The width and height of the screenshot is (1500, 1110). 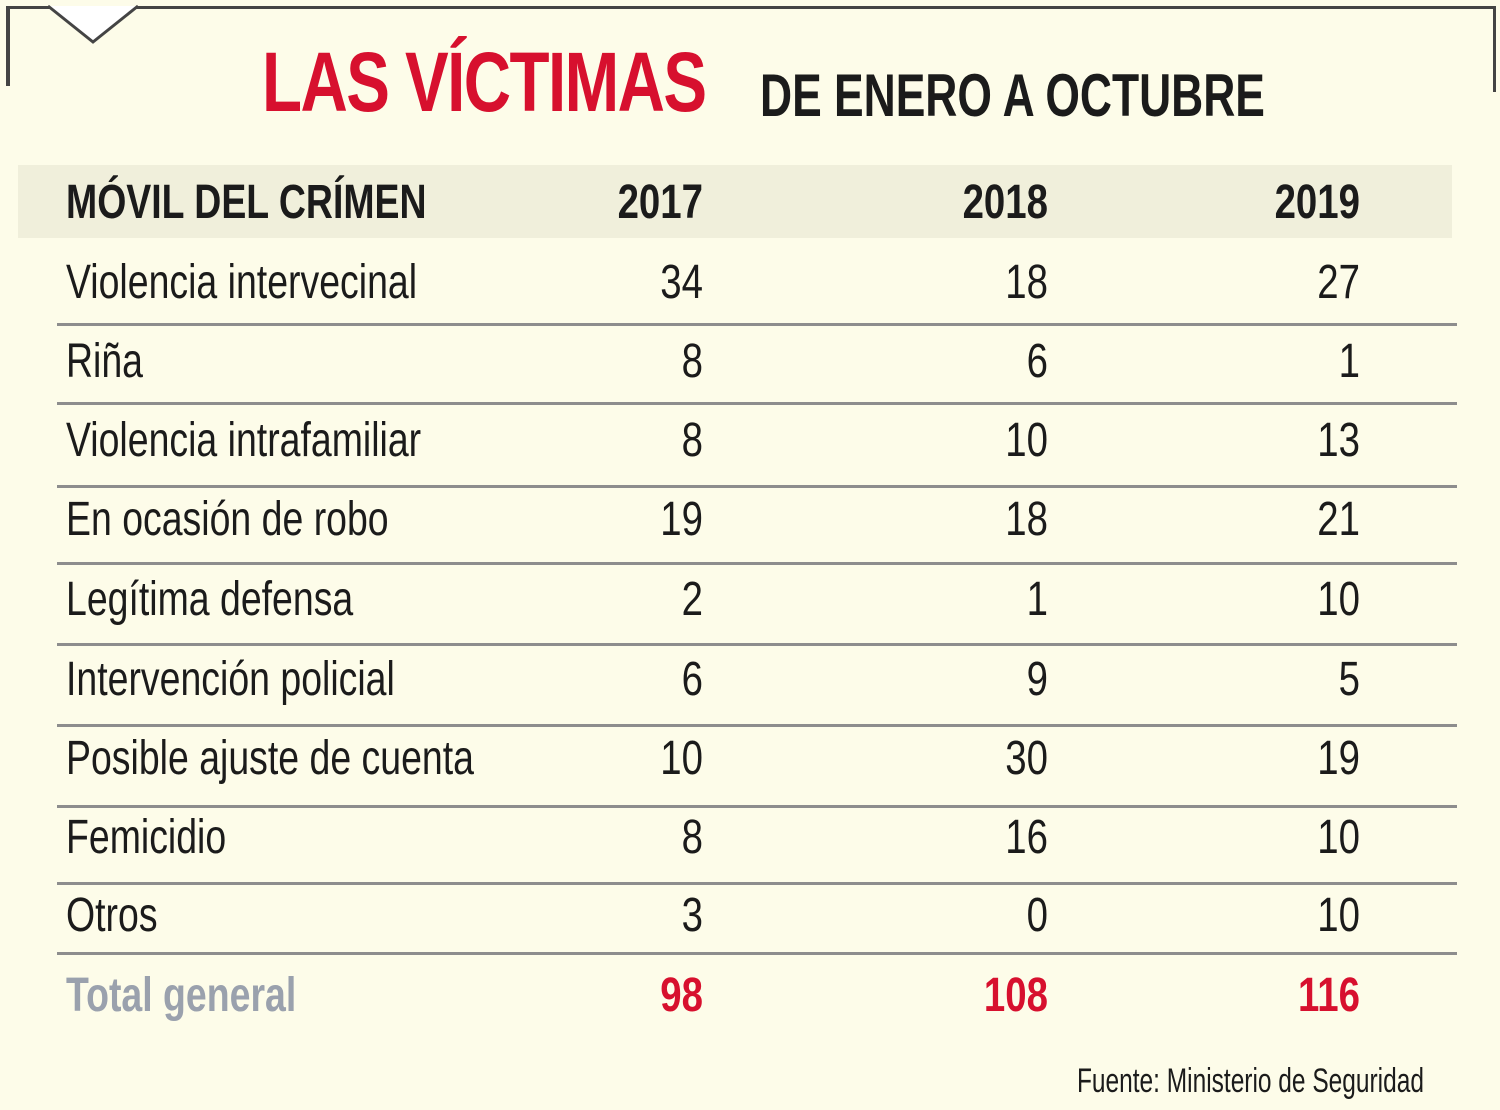 I want to click on row-label: Riña, so click(x=105, y=361).